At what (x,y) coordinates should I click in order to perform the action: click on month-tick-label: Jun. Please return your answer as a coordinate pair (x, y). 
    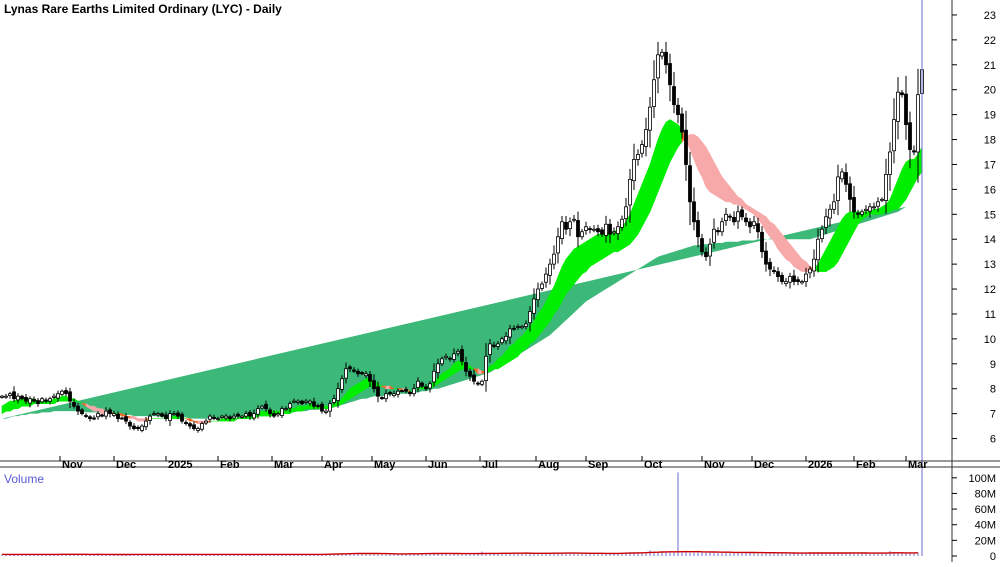
    Looking at the image, I should click on (438, 465).